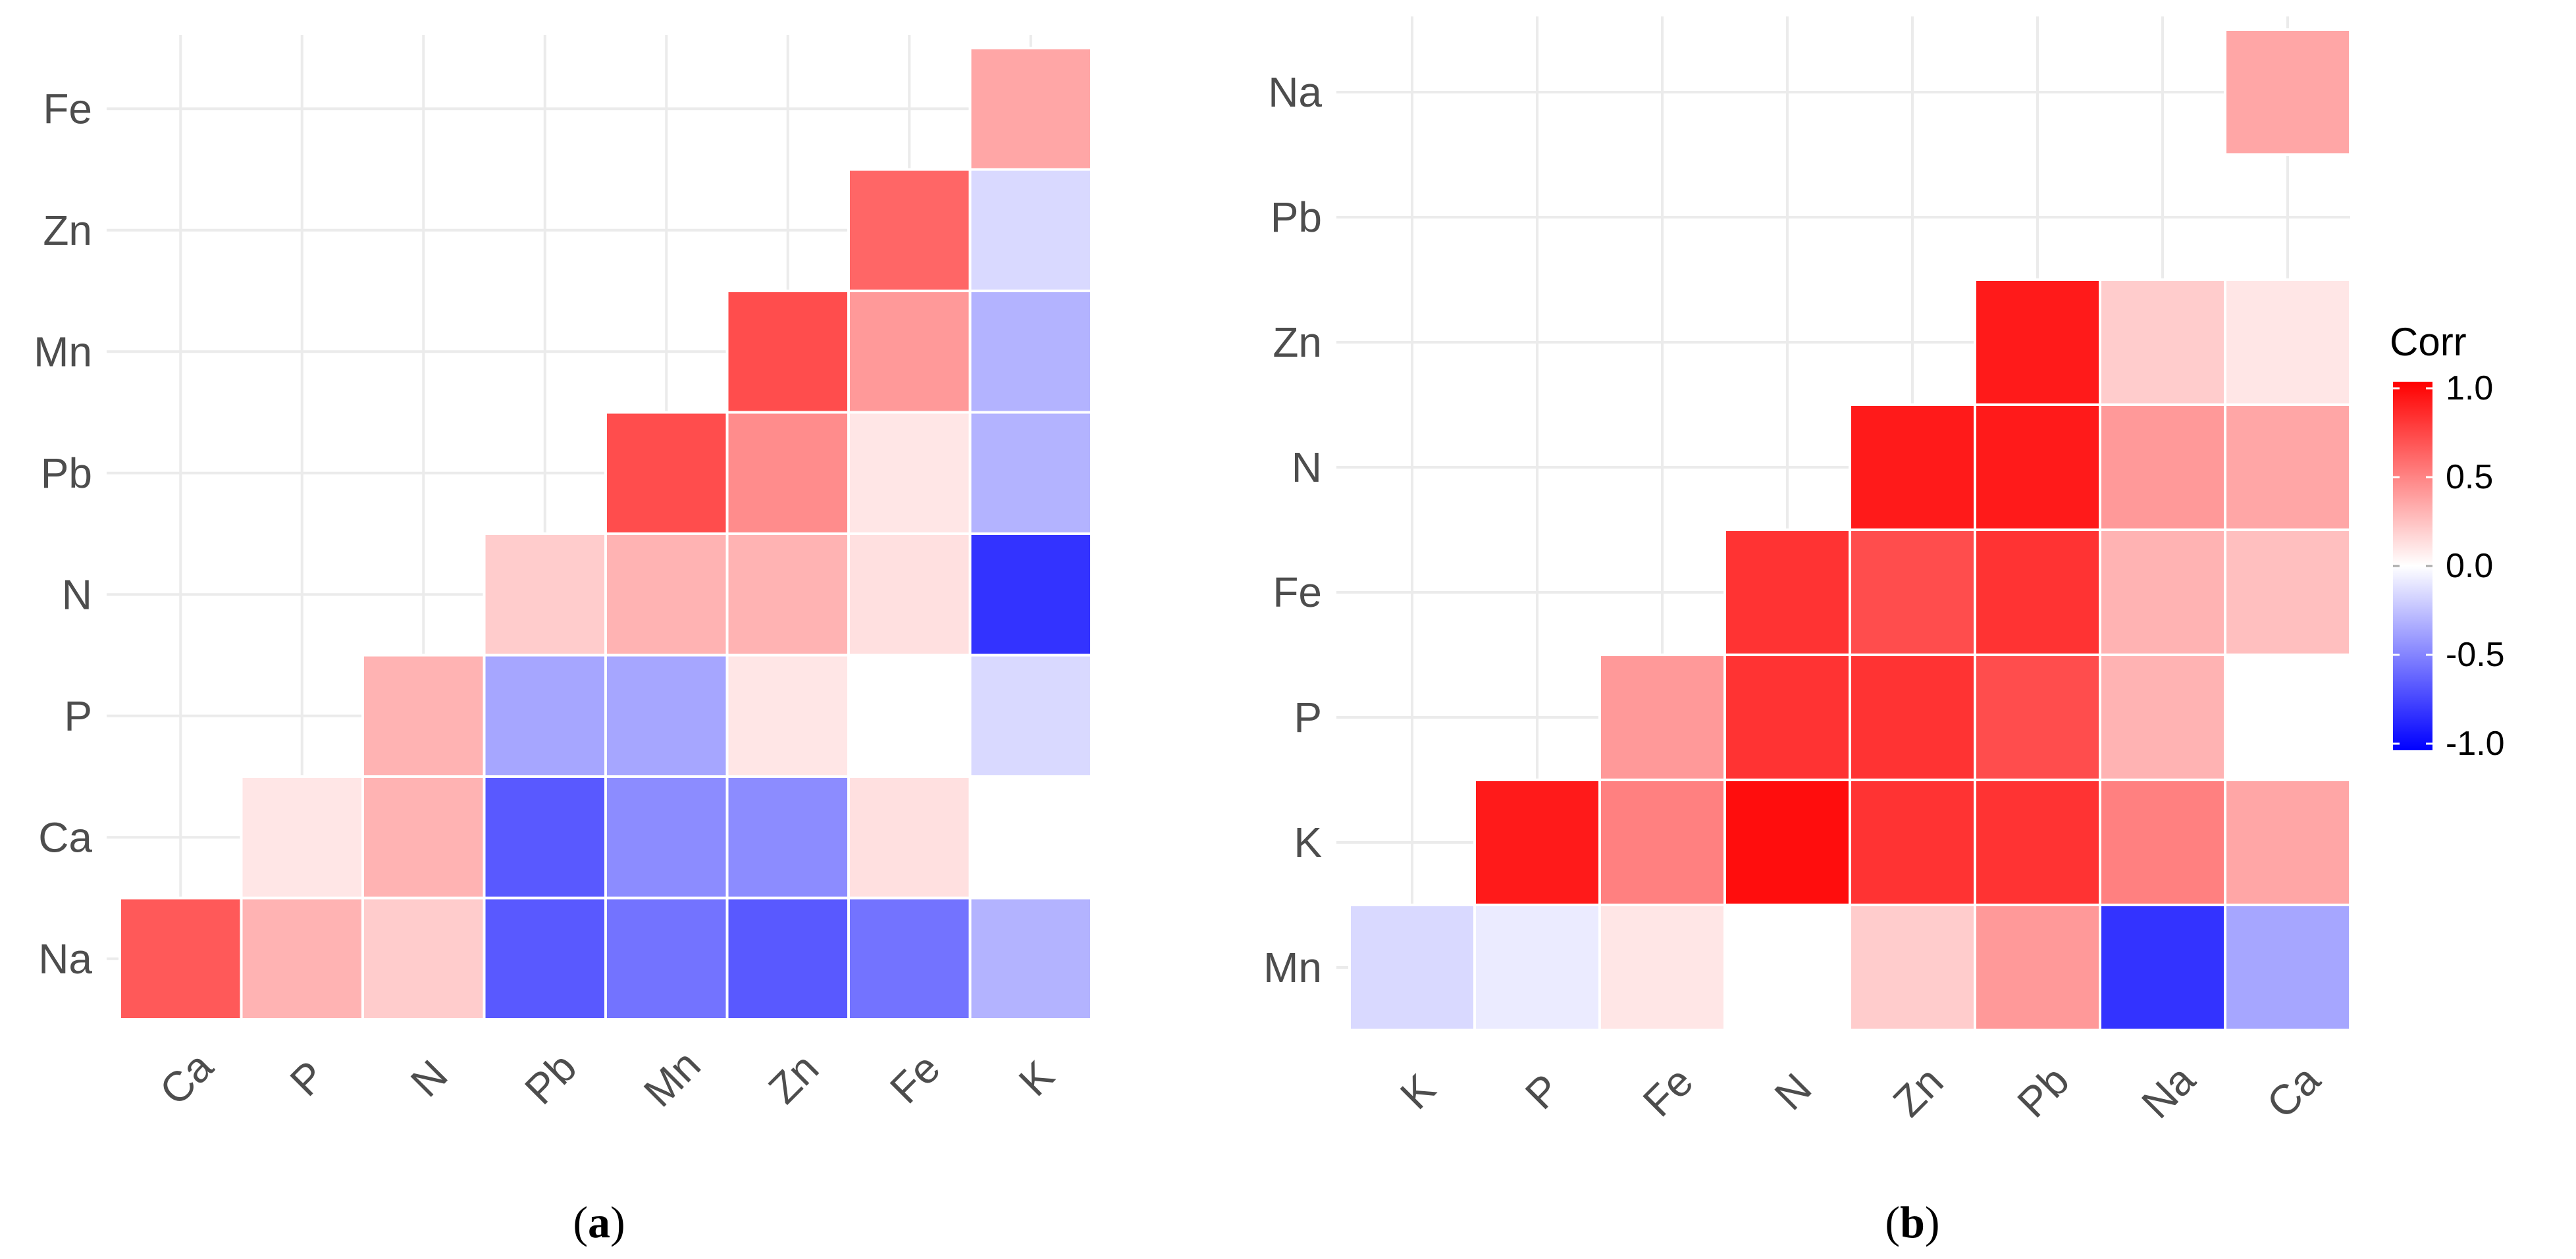 This screenshot has width=2576, height=1259. I want to click on heatmap-cell-ca-n, so click(2288, 467).